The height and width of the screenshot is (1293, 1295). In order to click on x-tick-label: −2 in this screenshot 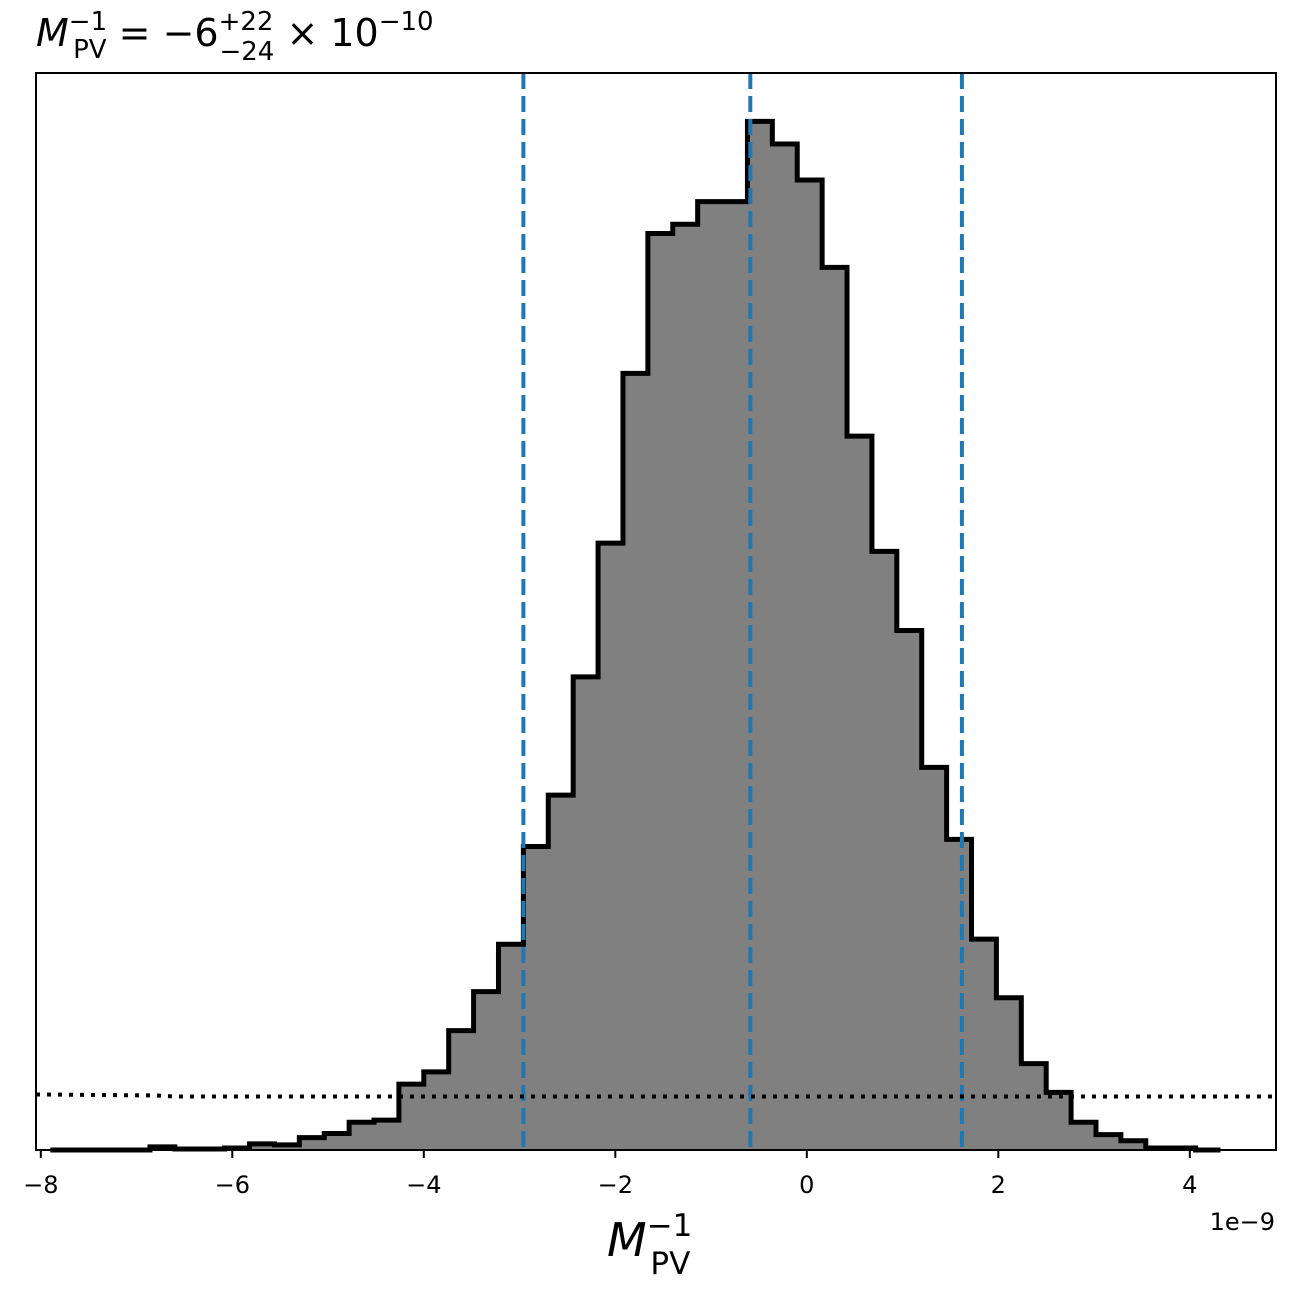, I will do `click(615, 1185)`.